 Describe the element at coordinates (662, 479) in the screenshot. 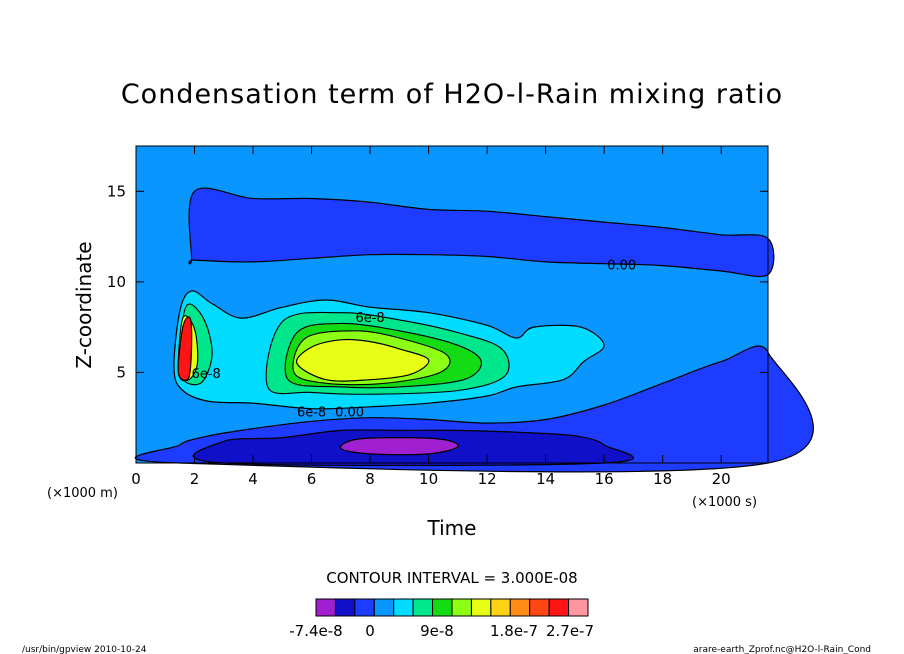

I see `x-tick-label: 18` at that location.